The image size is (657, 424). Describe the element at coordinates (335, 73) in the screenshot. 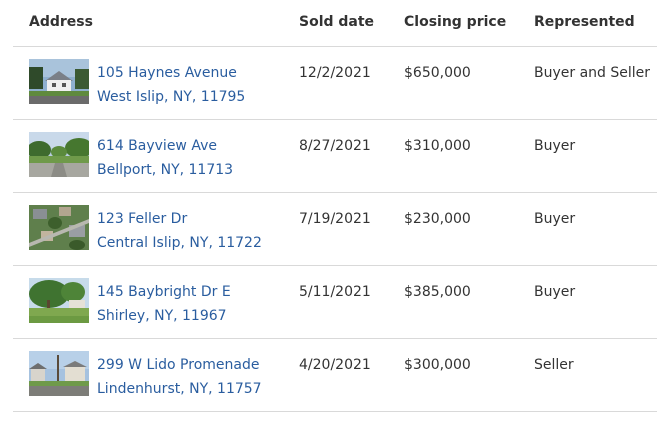

I see `sold-date: 12/2/2021` at that location.